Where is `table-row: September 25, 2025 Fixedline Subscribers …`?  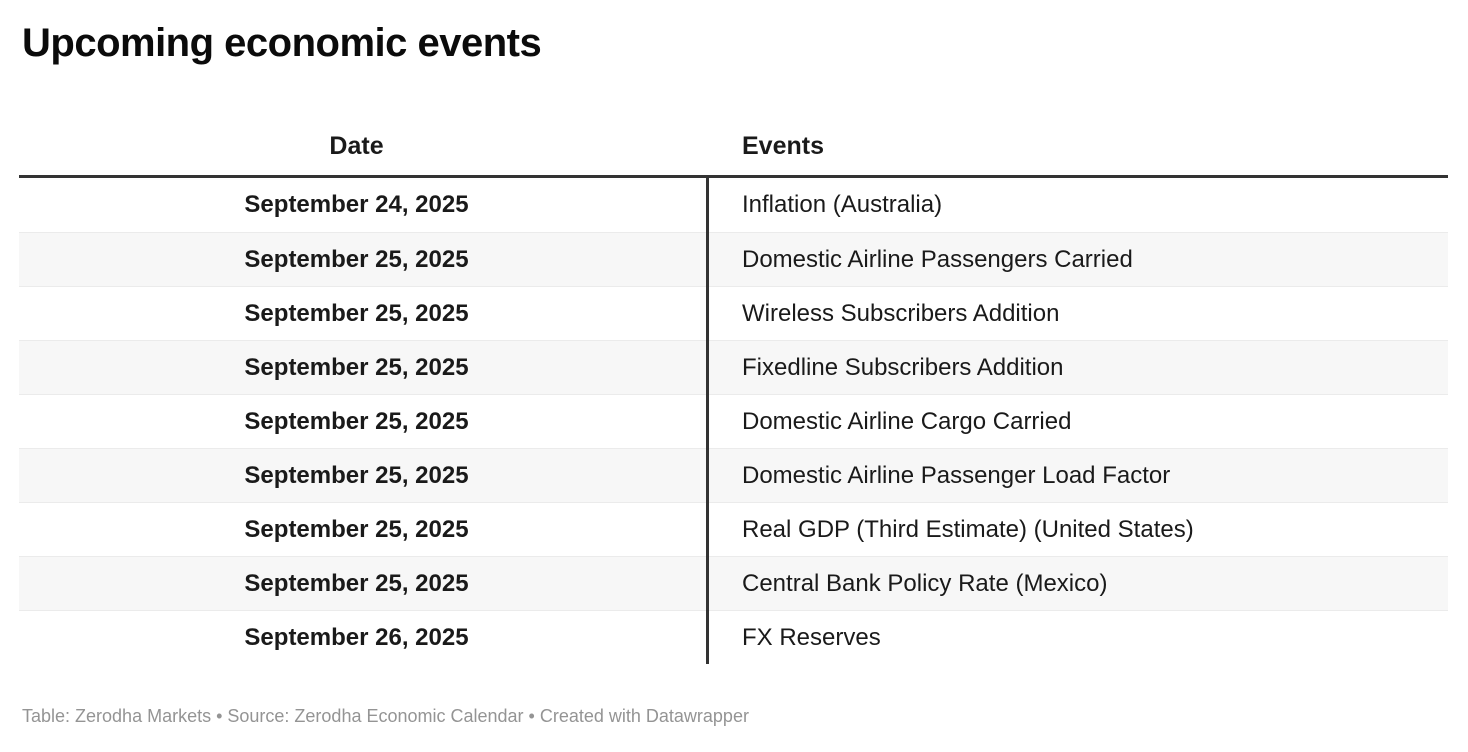 table-row: September 25, 2025 Fixedline Subscribers … is located at coordinates (733, 367).